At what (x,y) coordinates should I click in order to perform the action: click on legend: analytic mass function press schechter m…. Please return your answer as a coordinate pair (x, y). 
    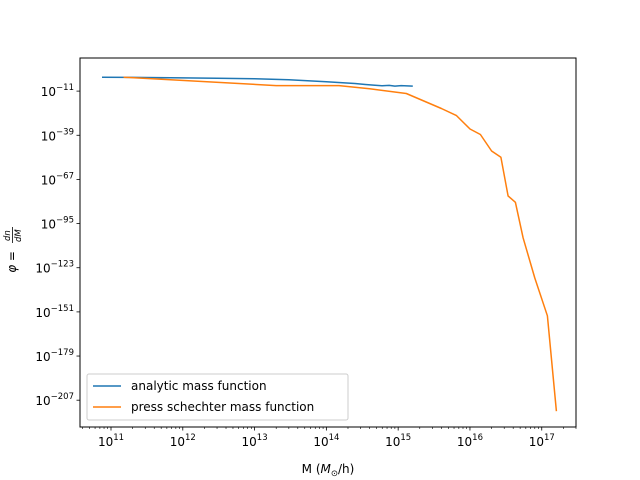
    Looking at the image, I should click on (217, 397).